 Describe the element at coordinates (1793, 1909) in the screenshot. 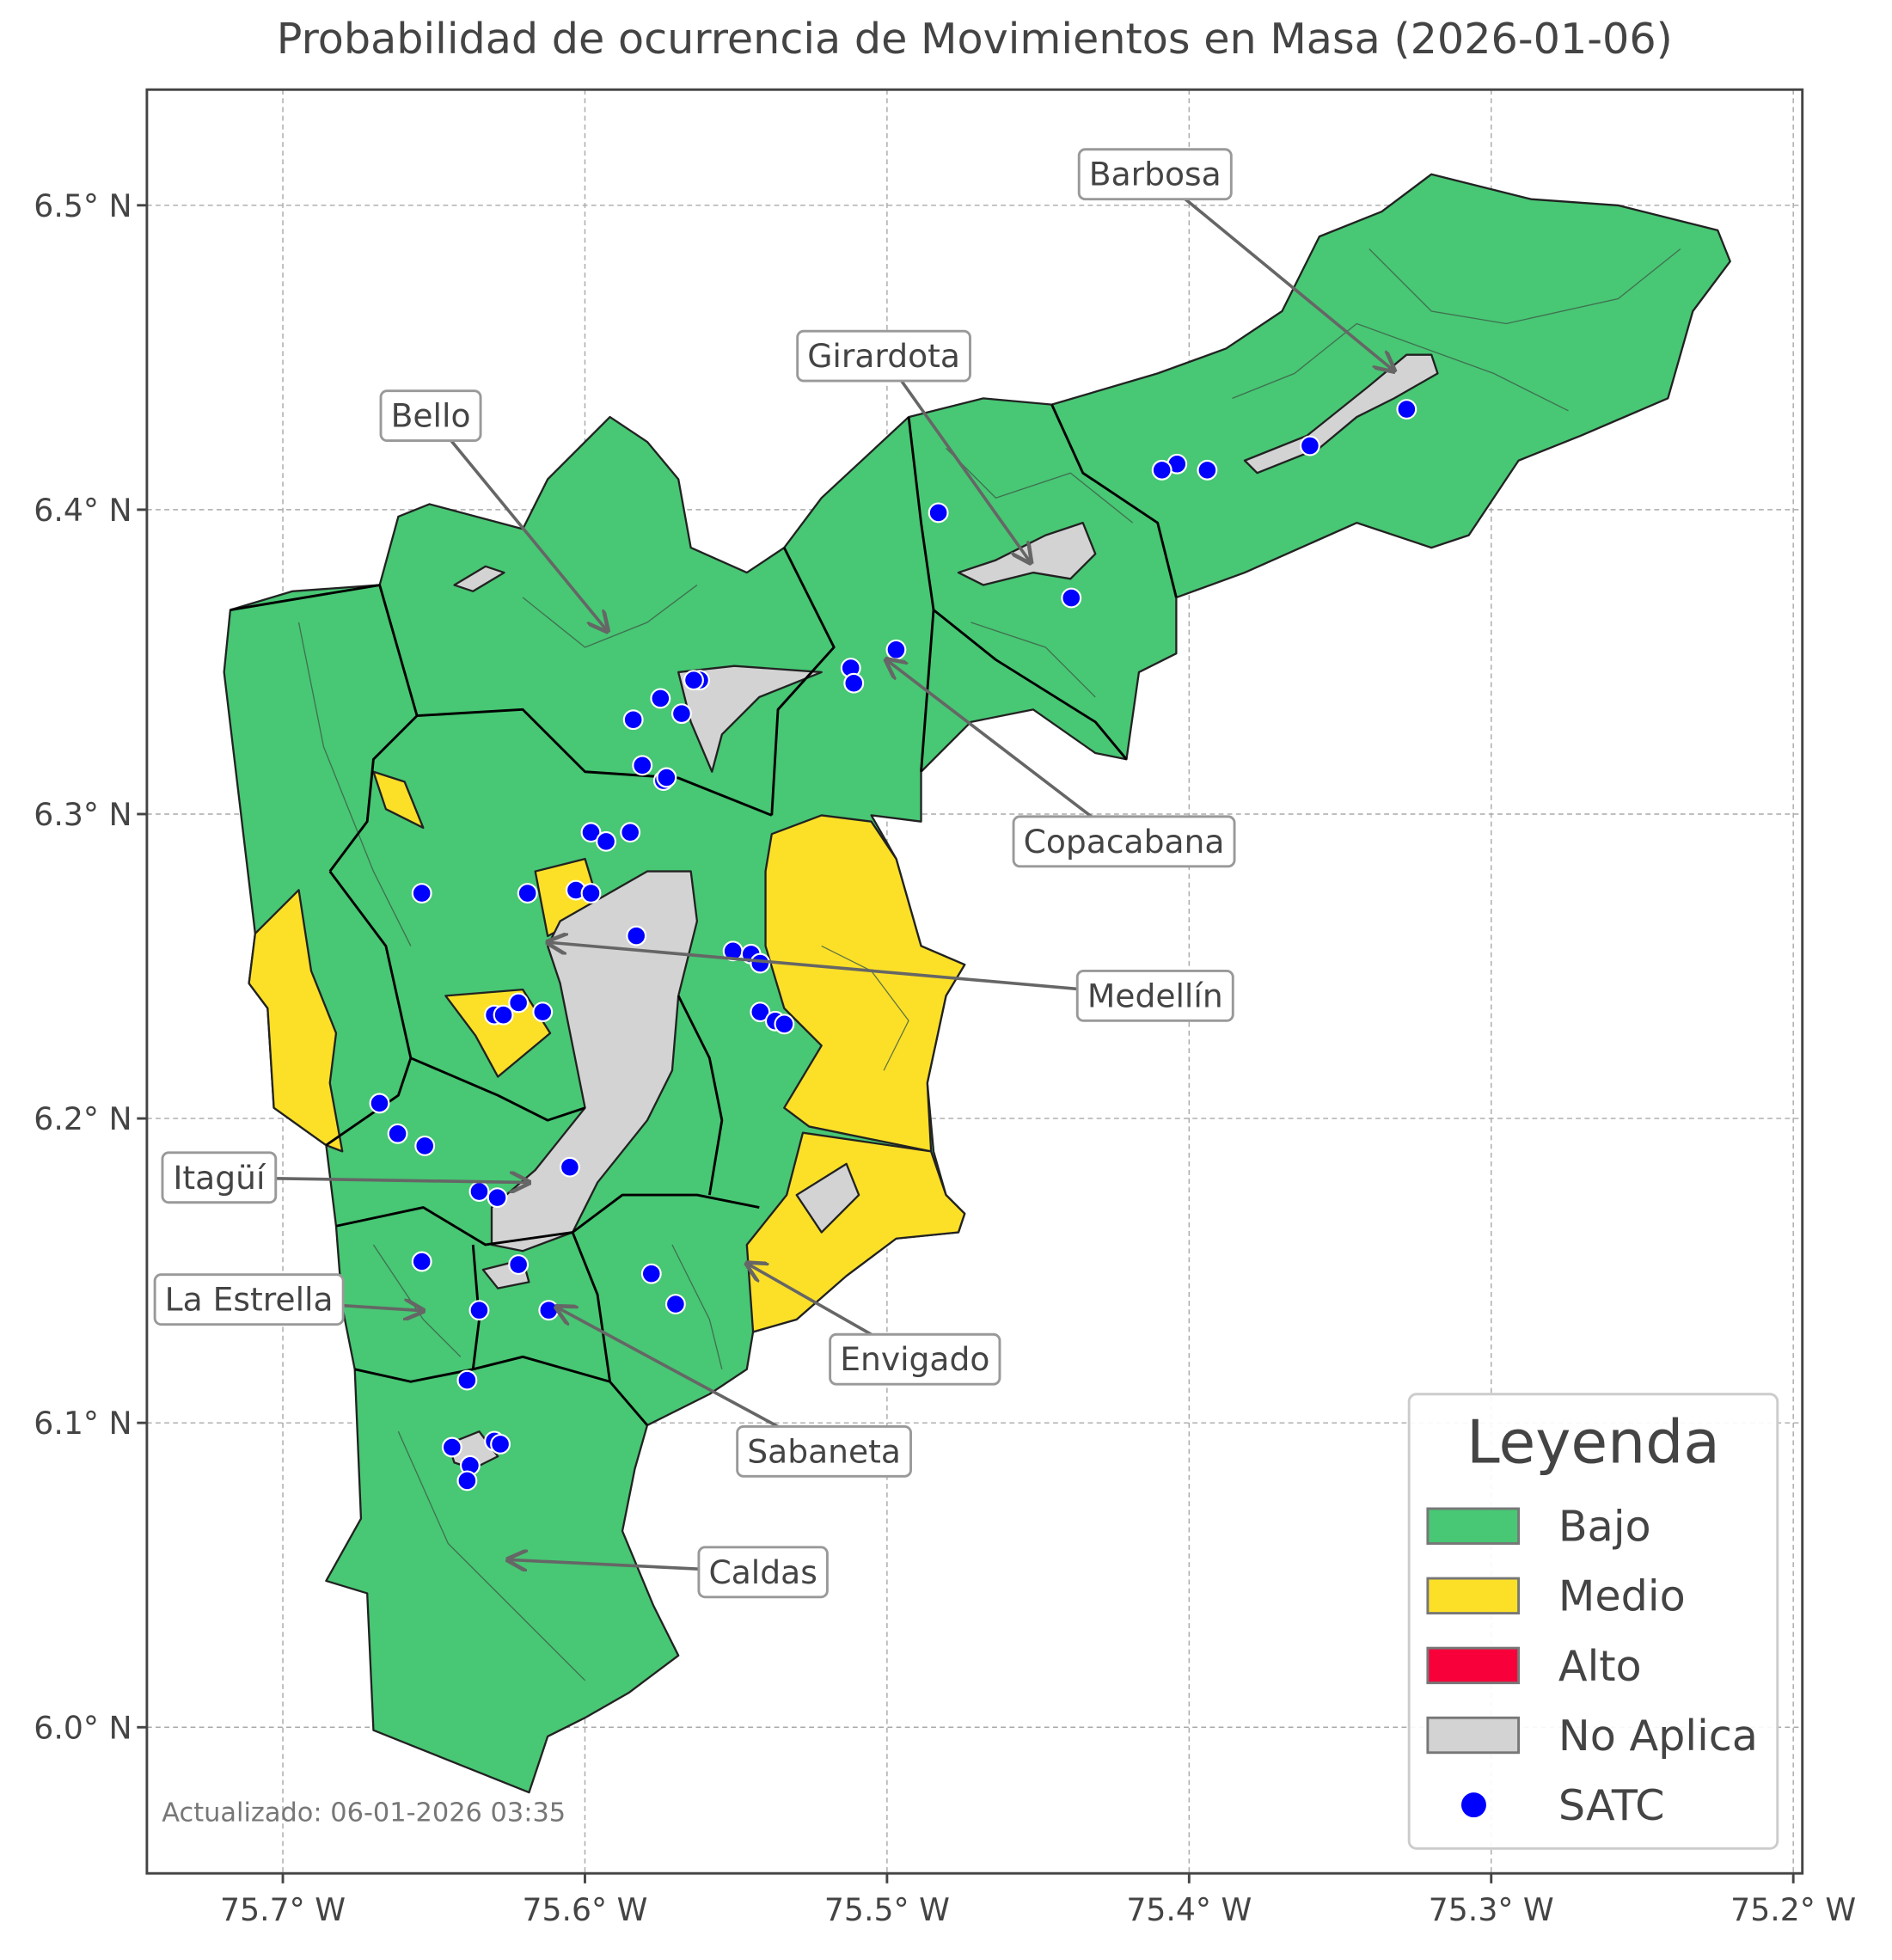

I see `x-tick-label: 75.2° W` at that location.